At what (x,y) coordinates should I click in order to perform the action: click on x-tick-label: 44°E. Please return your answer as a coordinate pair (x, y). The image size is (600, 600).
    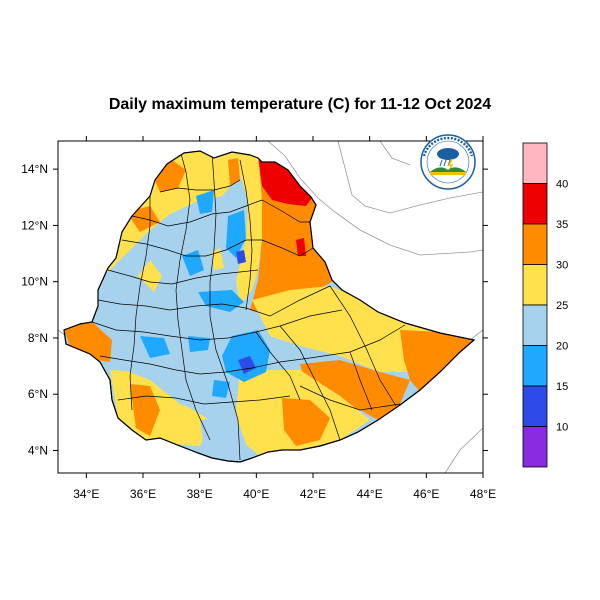
    Looking at the image, I should click on (370, 494).